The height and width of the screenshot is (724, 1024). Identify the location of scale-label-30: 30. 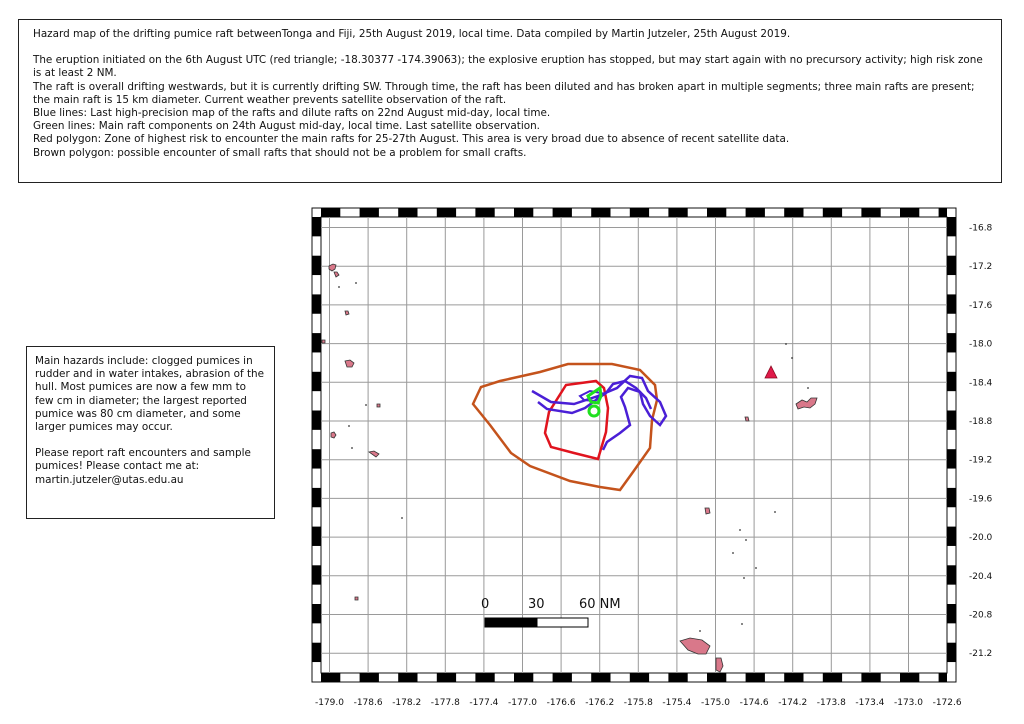
(536, 604).